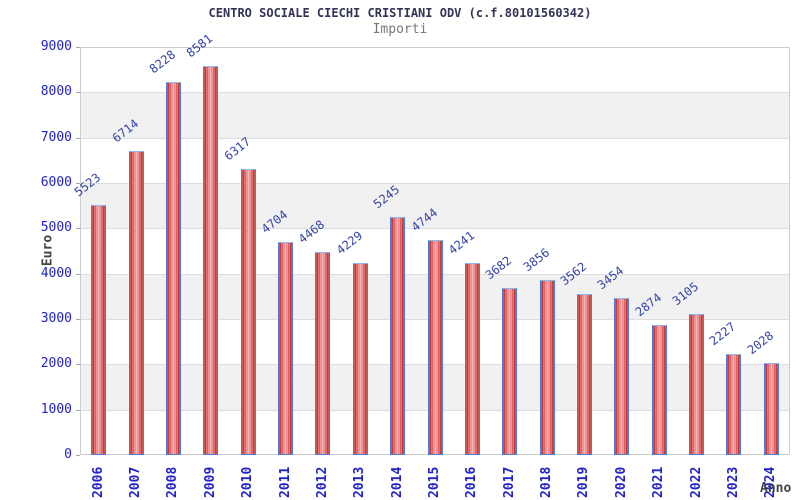 The image size is (800, 500). I want to click on y-tick-label: 0, so click(68, 454).